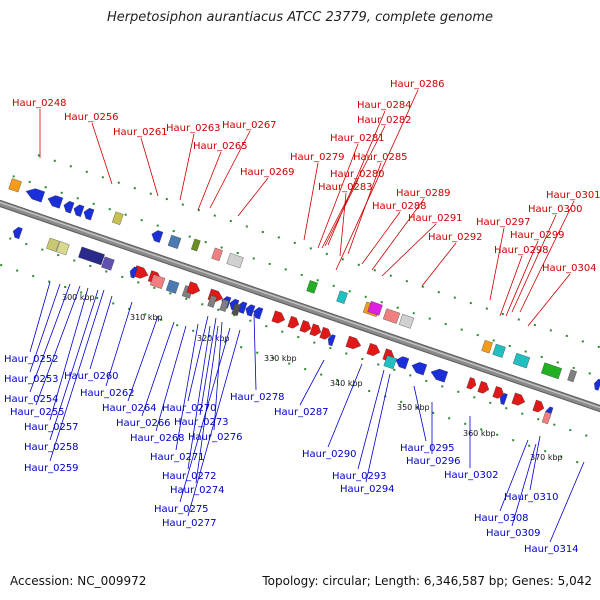 This screenshot has height=600, width=600. Describe the element at coordinates (31, 379) in the screenshot. I see `gene-label-bottom: Haur_0253` at that location.